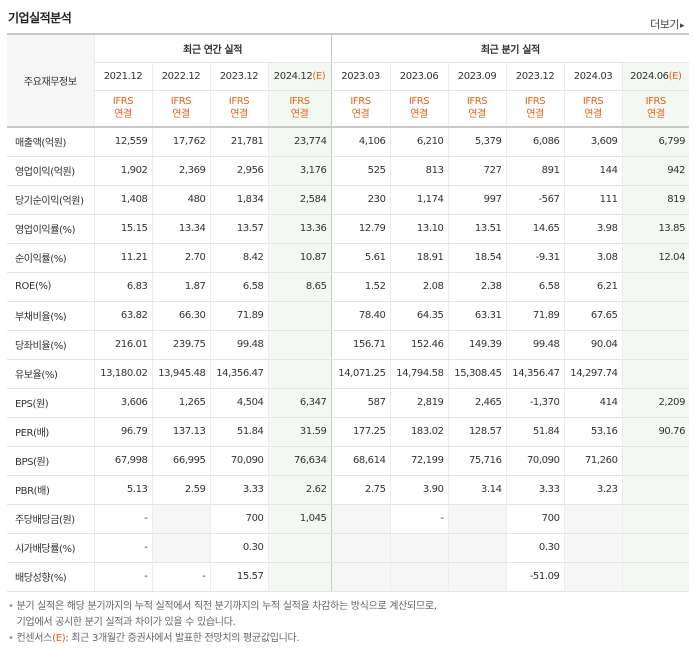  I want to click on table-cell: 17,762, so click(180, 141).